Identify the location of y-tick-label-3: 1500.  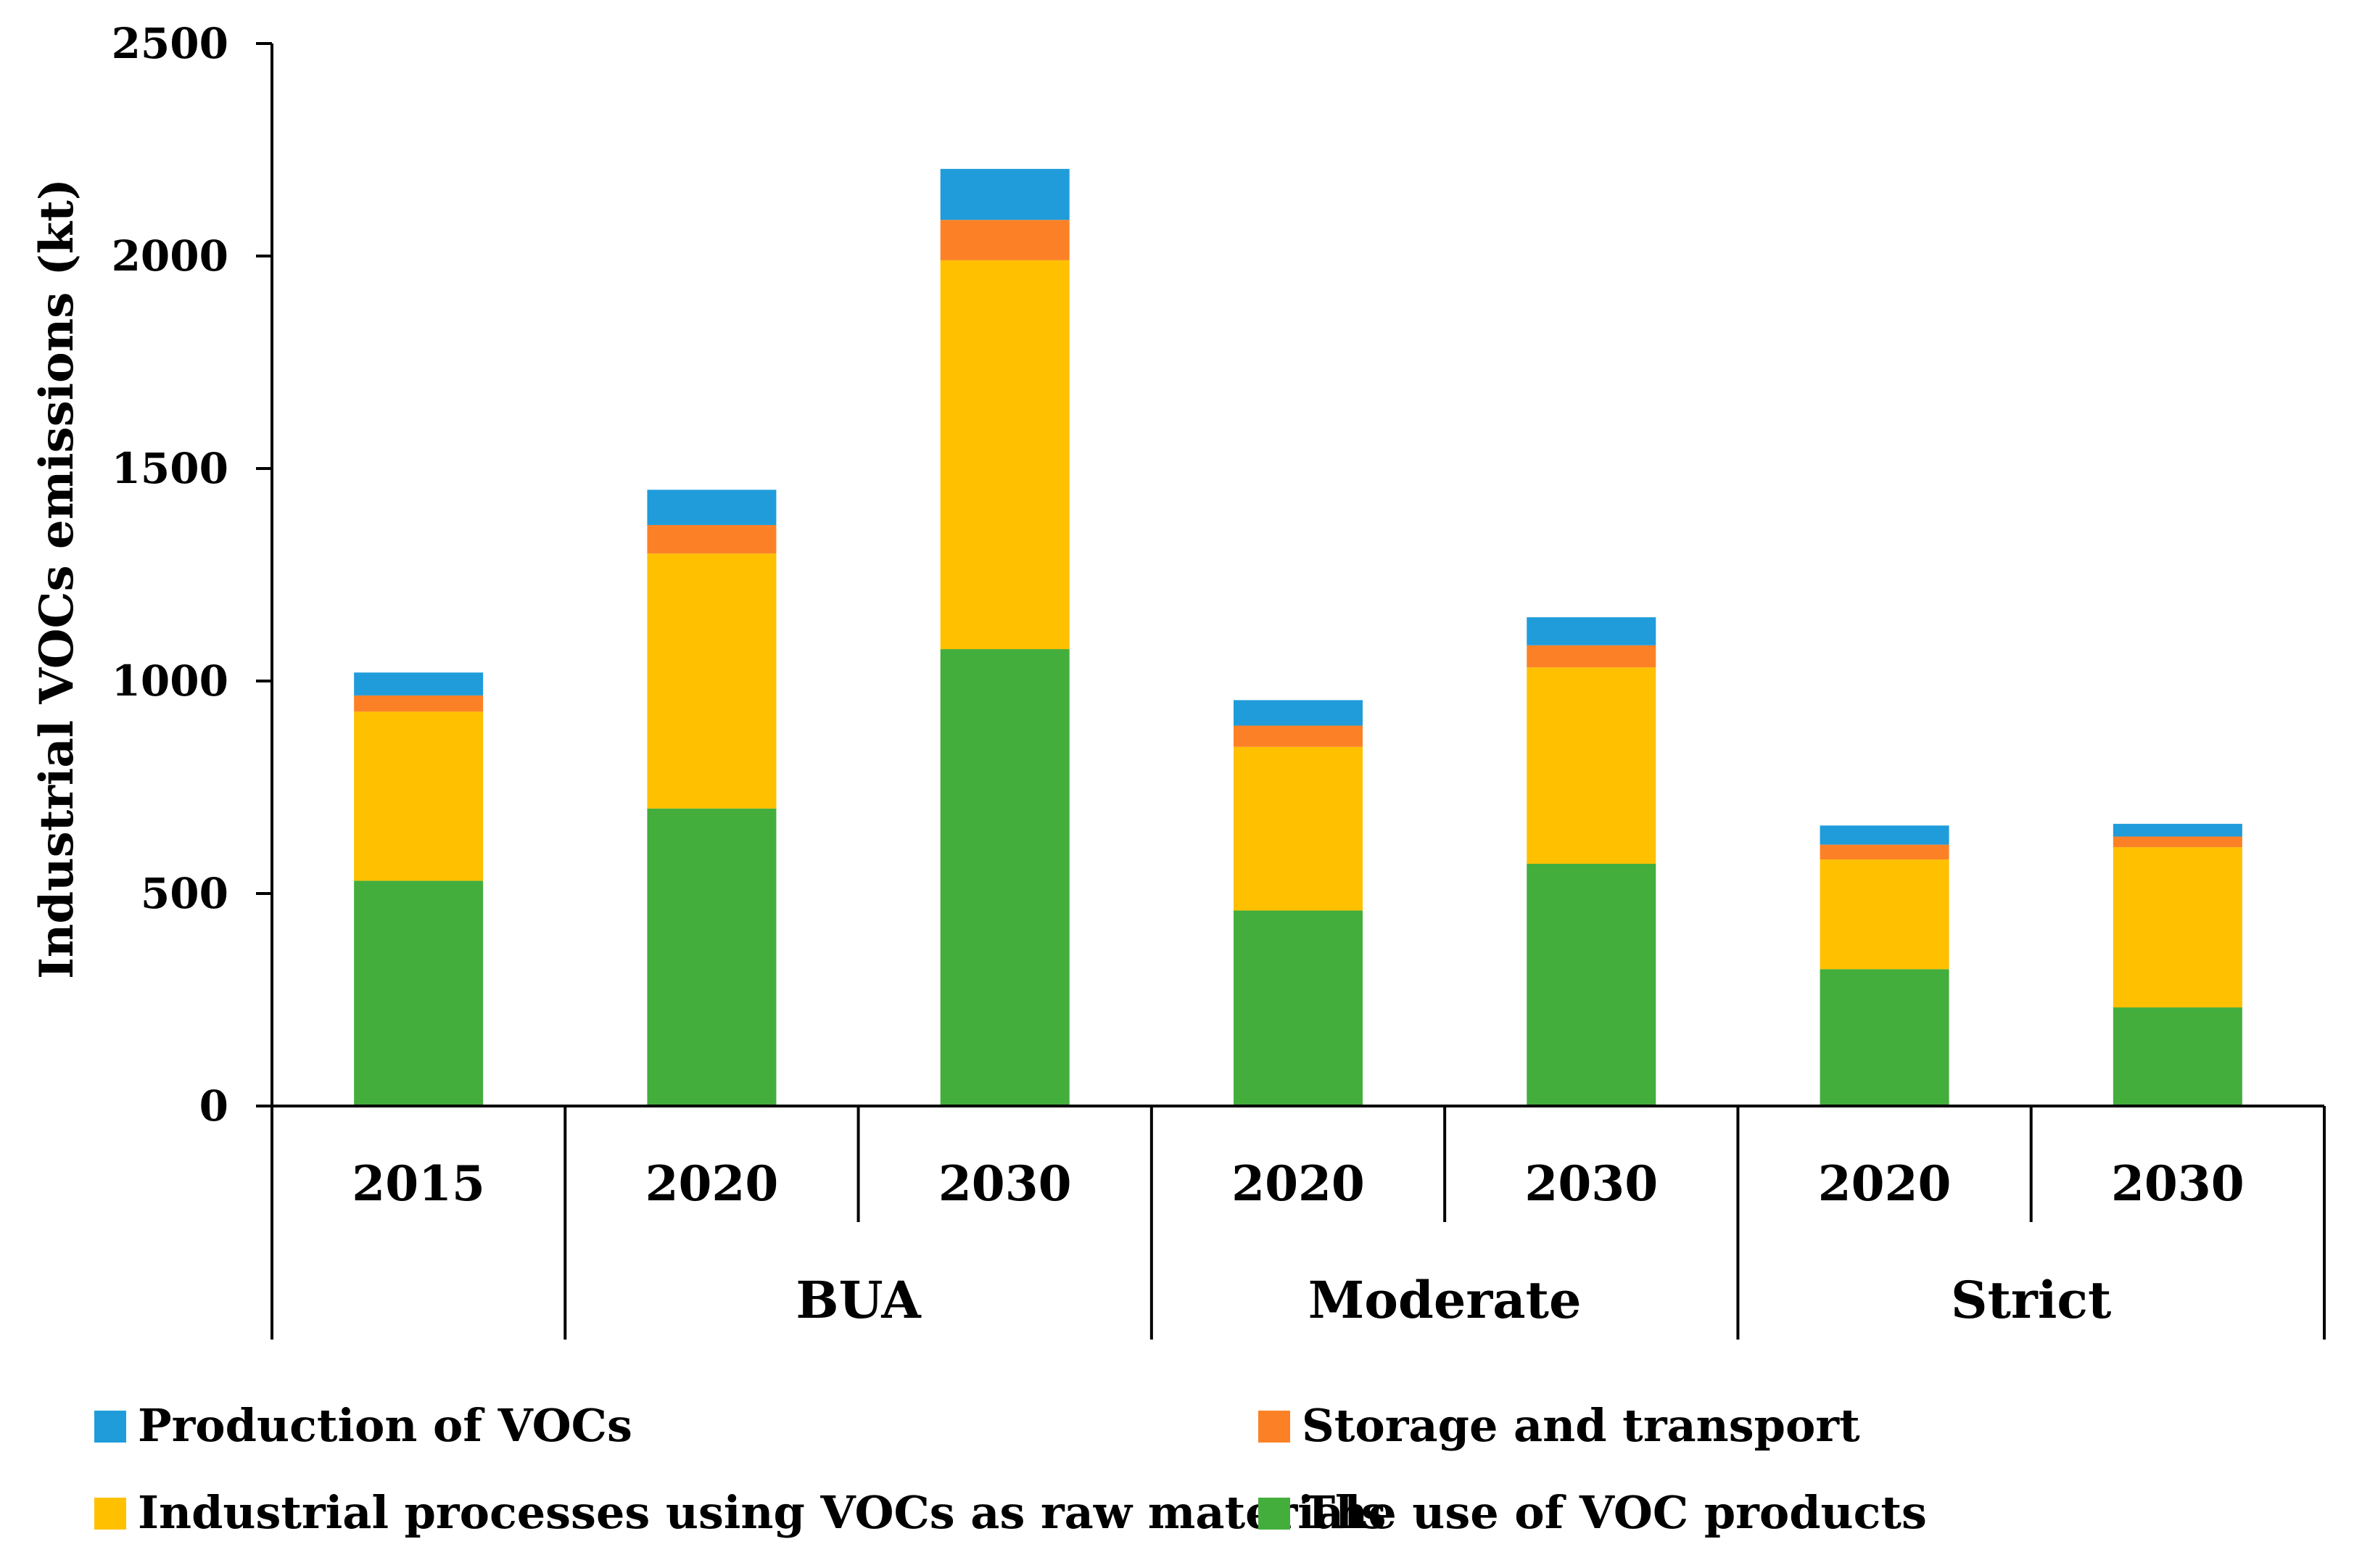
(170, 468).